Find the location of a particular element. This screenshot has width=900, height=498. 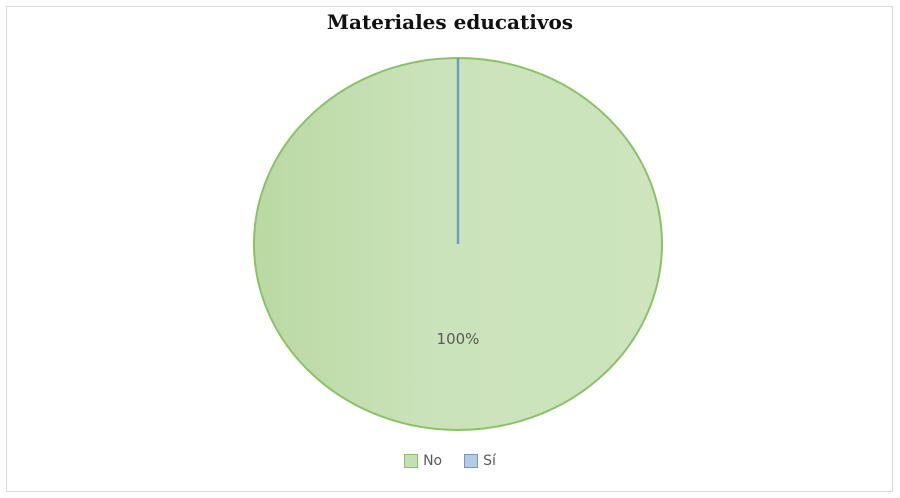

legend-label-si: Sí is located at coordinates (489, 461).